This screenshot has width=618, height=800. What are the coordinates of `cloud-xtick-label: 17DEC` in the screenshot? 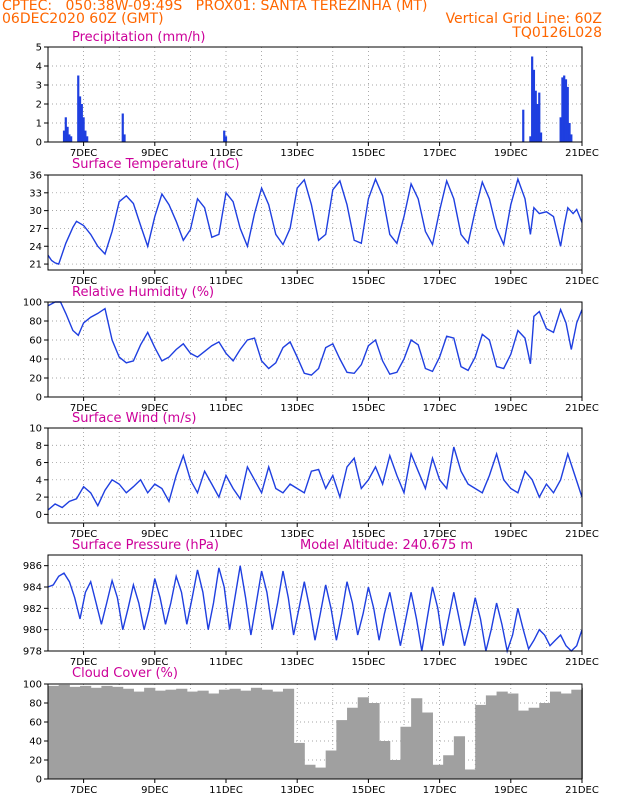 It's located at (440, 790).